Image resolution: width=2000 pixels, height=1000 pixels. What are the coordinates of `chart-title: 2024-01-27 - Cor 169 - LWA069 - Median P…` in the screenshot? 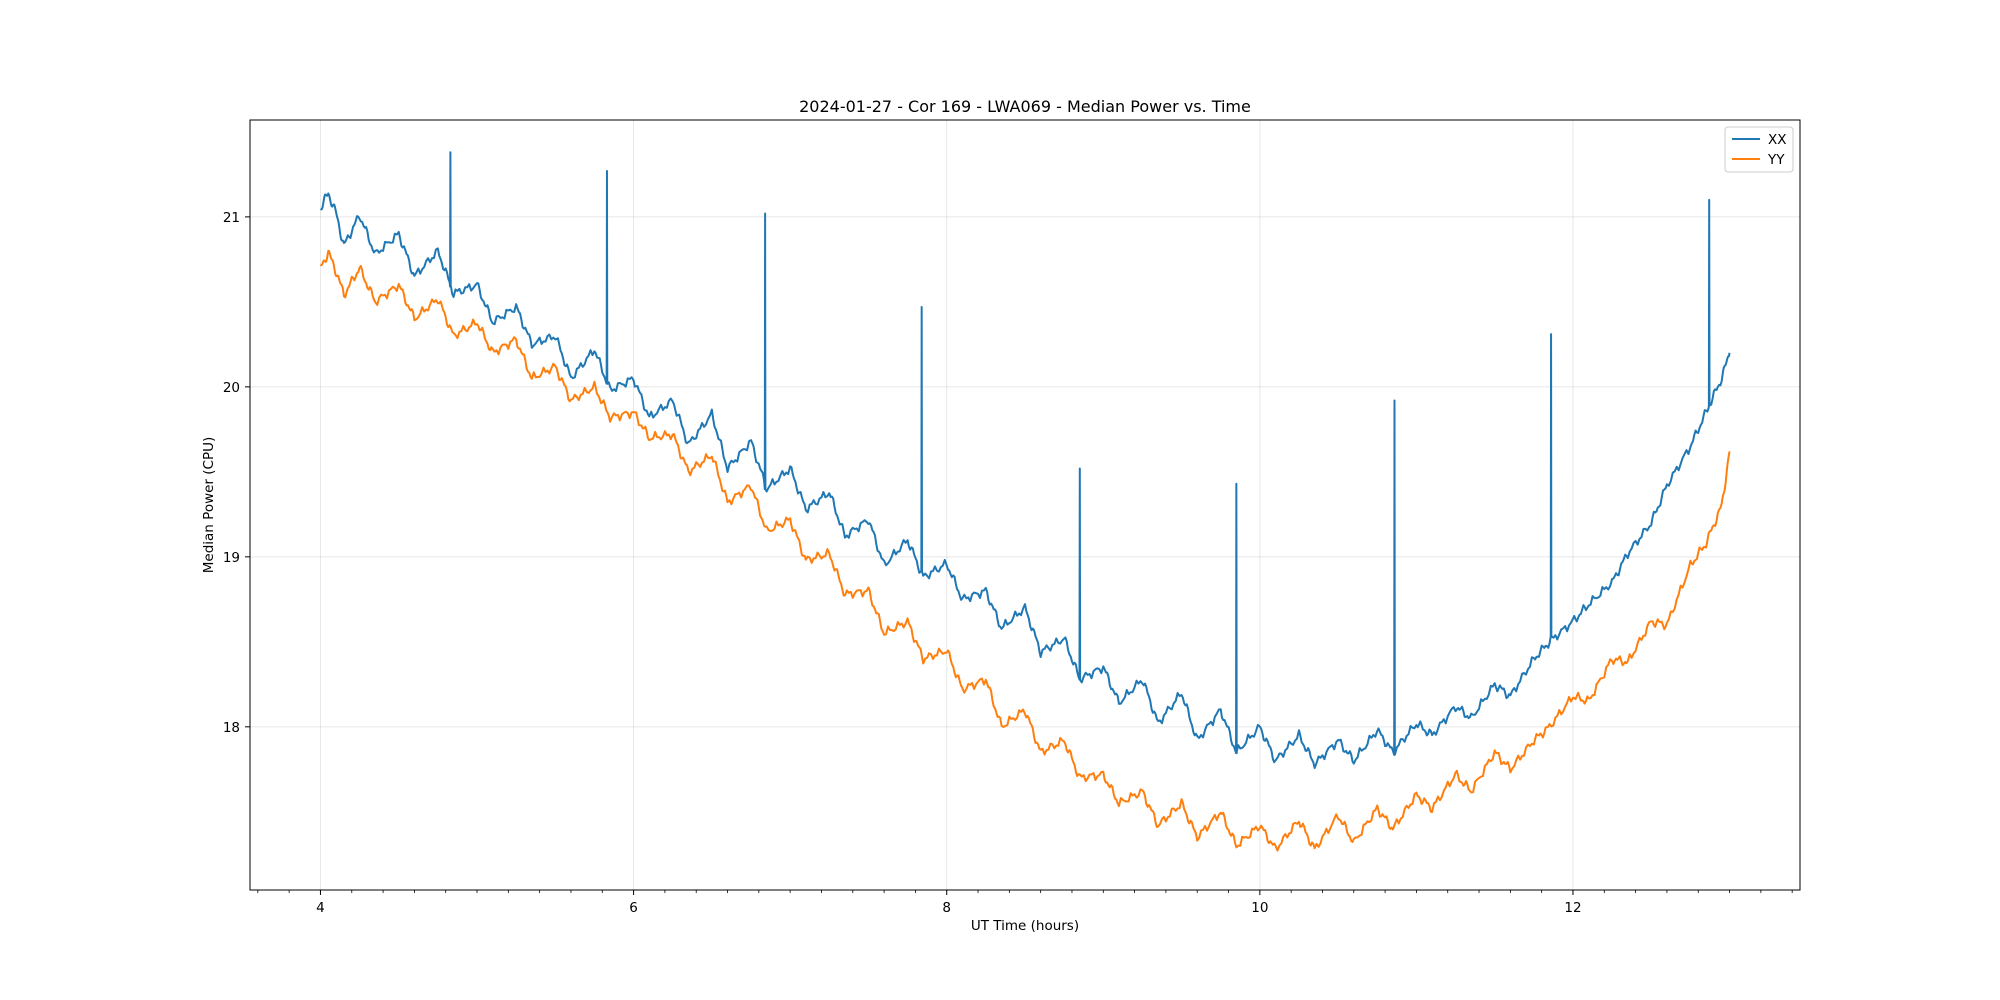 It's located at (1025, 106).